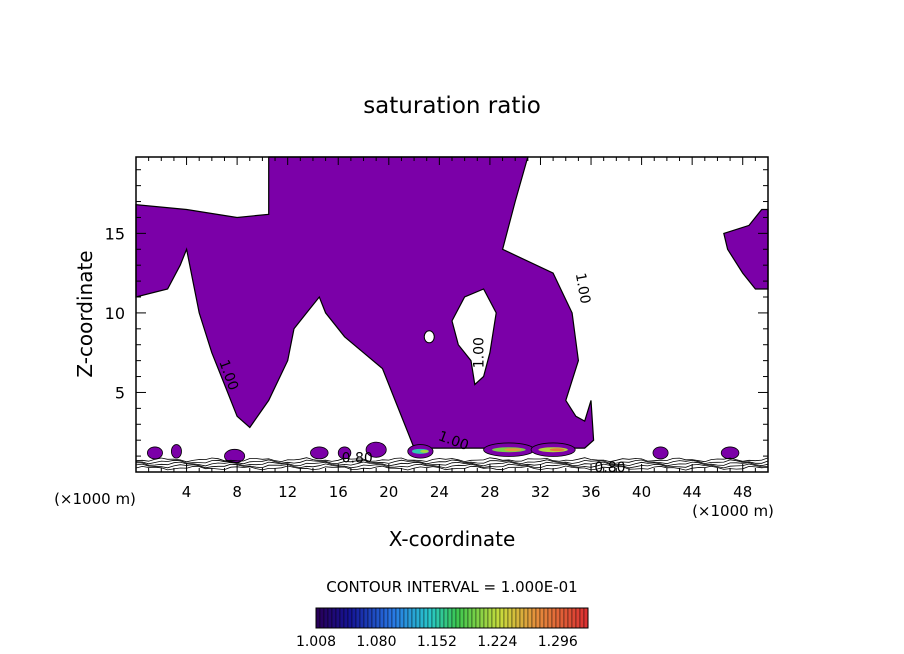 This screenshot has width=904, height=654. I want to click on y-tick-label-0: 5, so click(120, 392).